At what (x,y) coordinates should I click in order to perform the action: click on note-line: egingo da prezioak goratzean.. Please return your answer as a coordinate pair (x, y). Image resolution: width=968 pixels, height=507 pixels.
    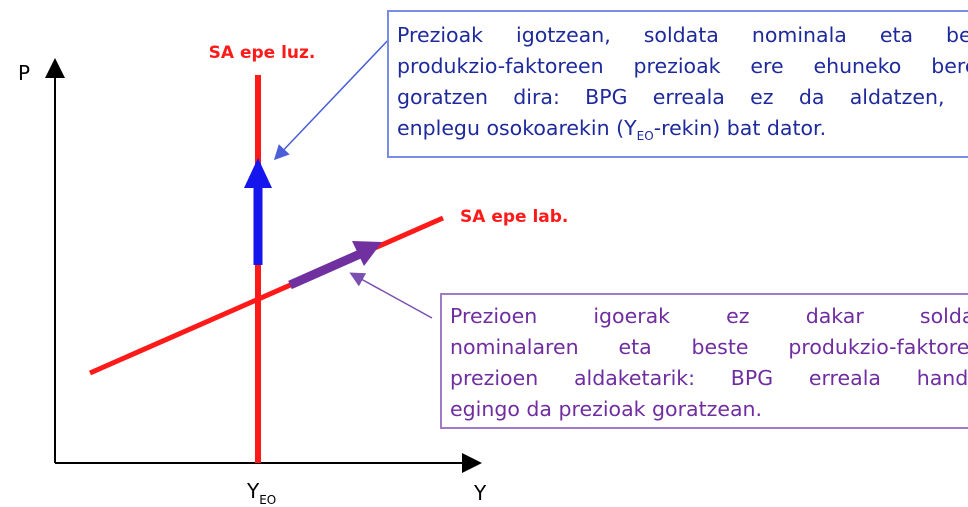
    Looking at the image, I should click on (606, 409).